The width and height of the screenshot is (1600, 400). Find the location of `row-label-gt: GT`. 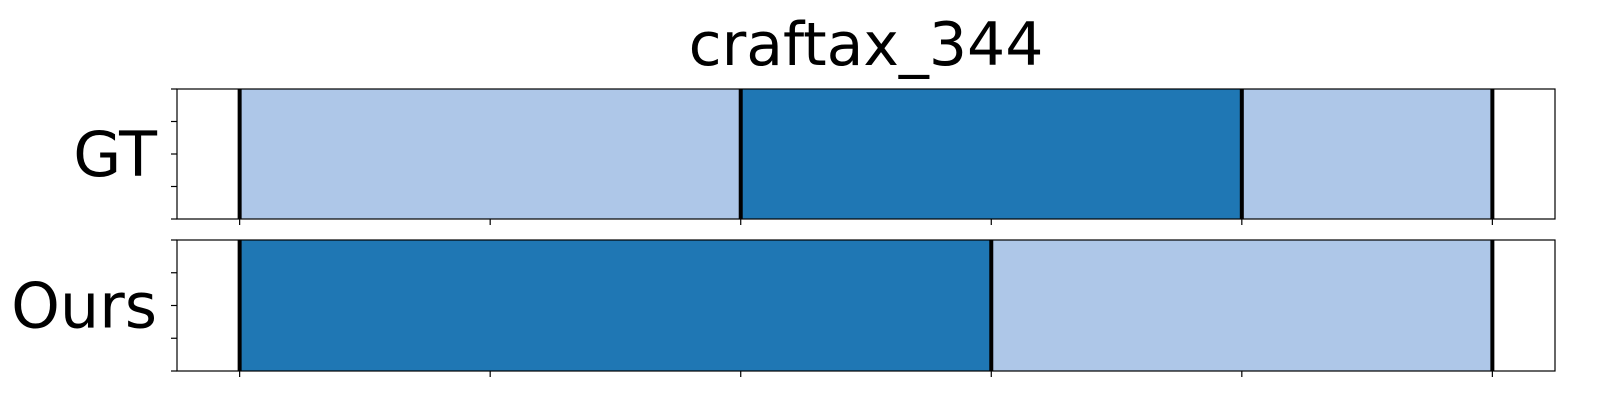

row-label-gt: GT is located at coordinates (115, 154).